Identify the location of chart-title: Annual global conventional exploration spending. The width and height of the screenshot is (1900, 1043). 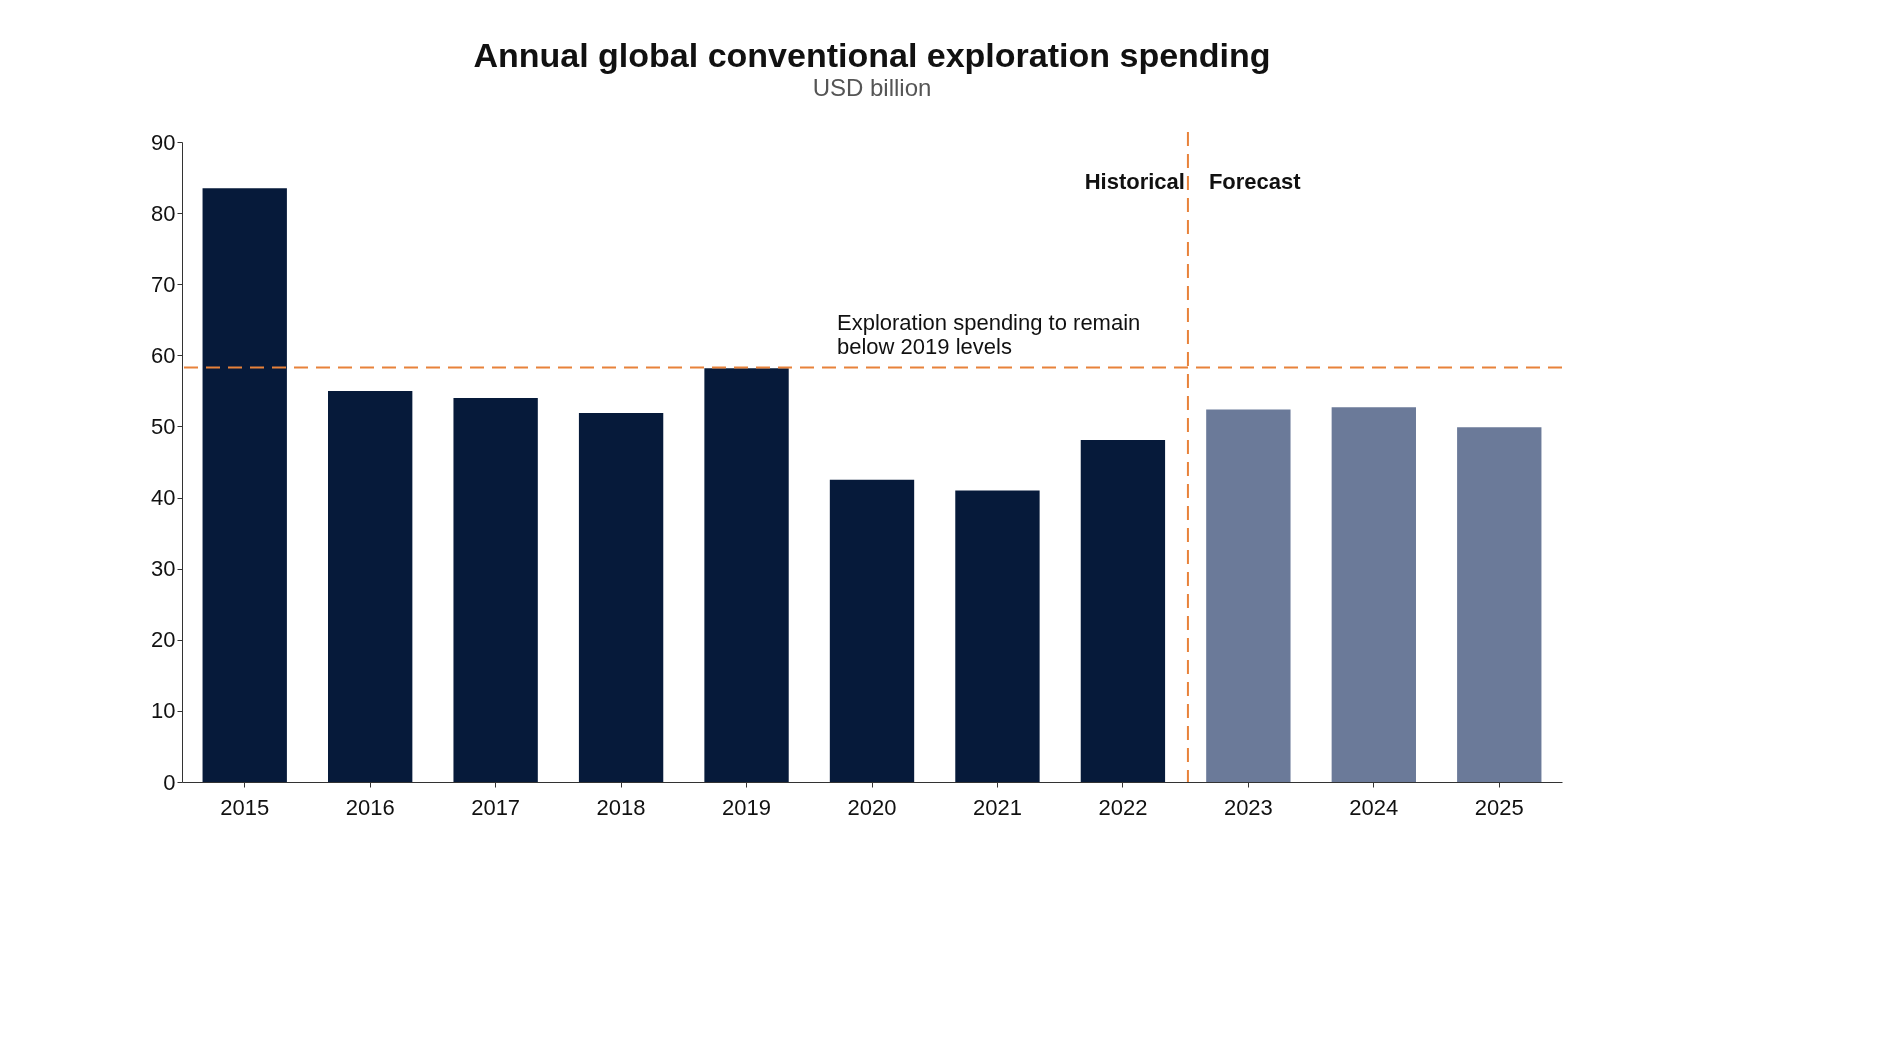
(872, 55).